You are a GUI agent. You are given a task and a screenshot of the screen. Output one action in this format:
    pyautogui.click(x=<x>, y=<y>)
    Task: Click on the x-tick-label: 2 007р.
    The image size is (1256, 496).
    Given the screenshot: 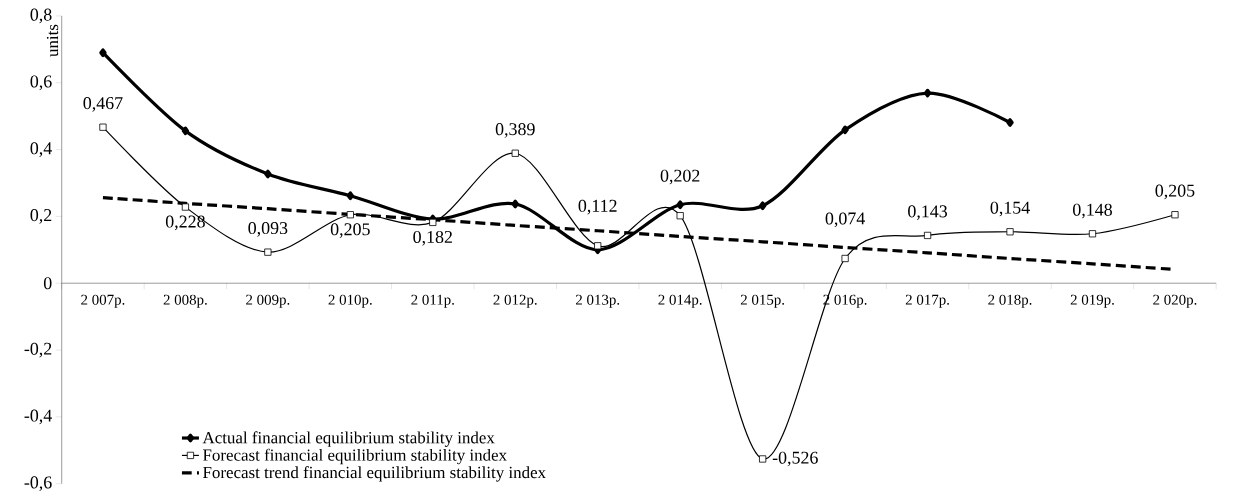 What is the action you would take?
    pyautogui.click(x=103, y=301)
    